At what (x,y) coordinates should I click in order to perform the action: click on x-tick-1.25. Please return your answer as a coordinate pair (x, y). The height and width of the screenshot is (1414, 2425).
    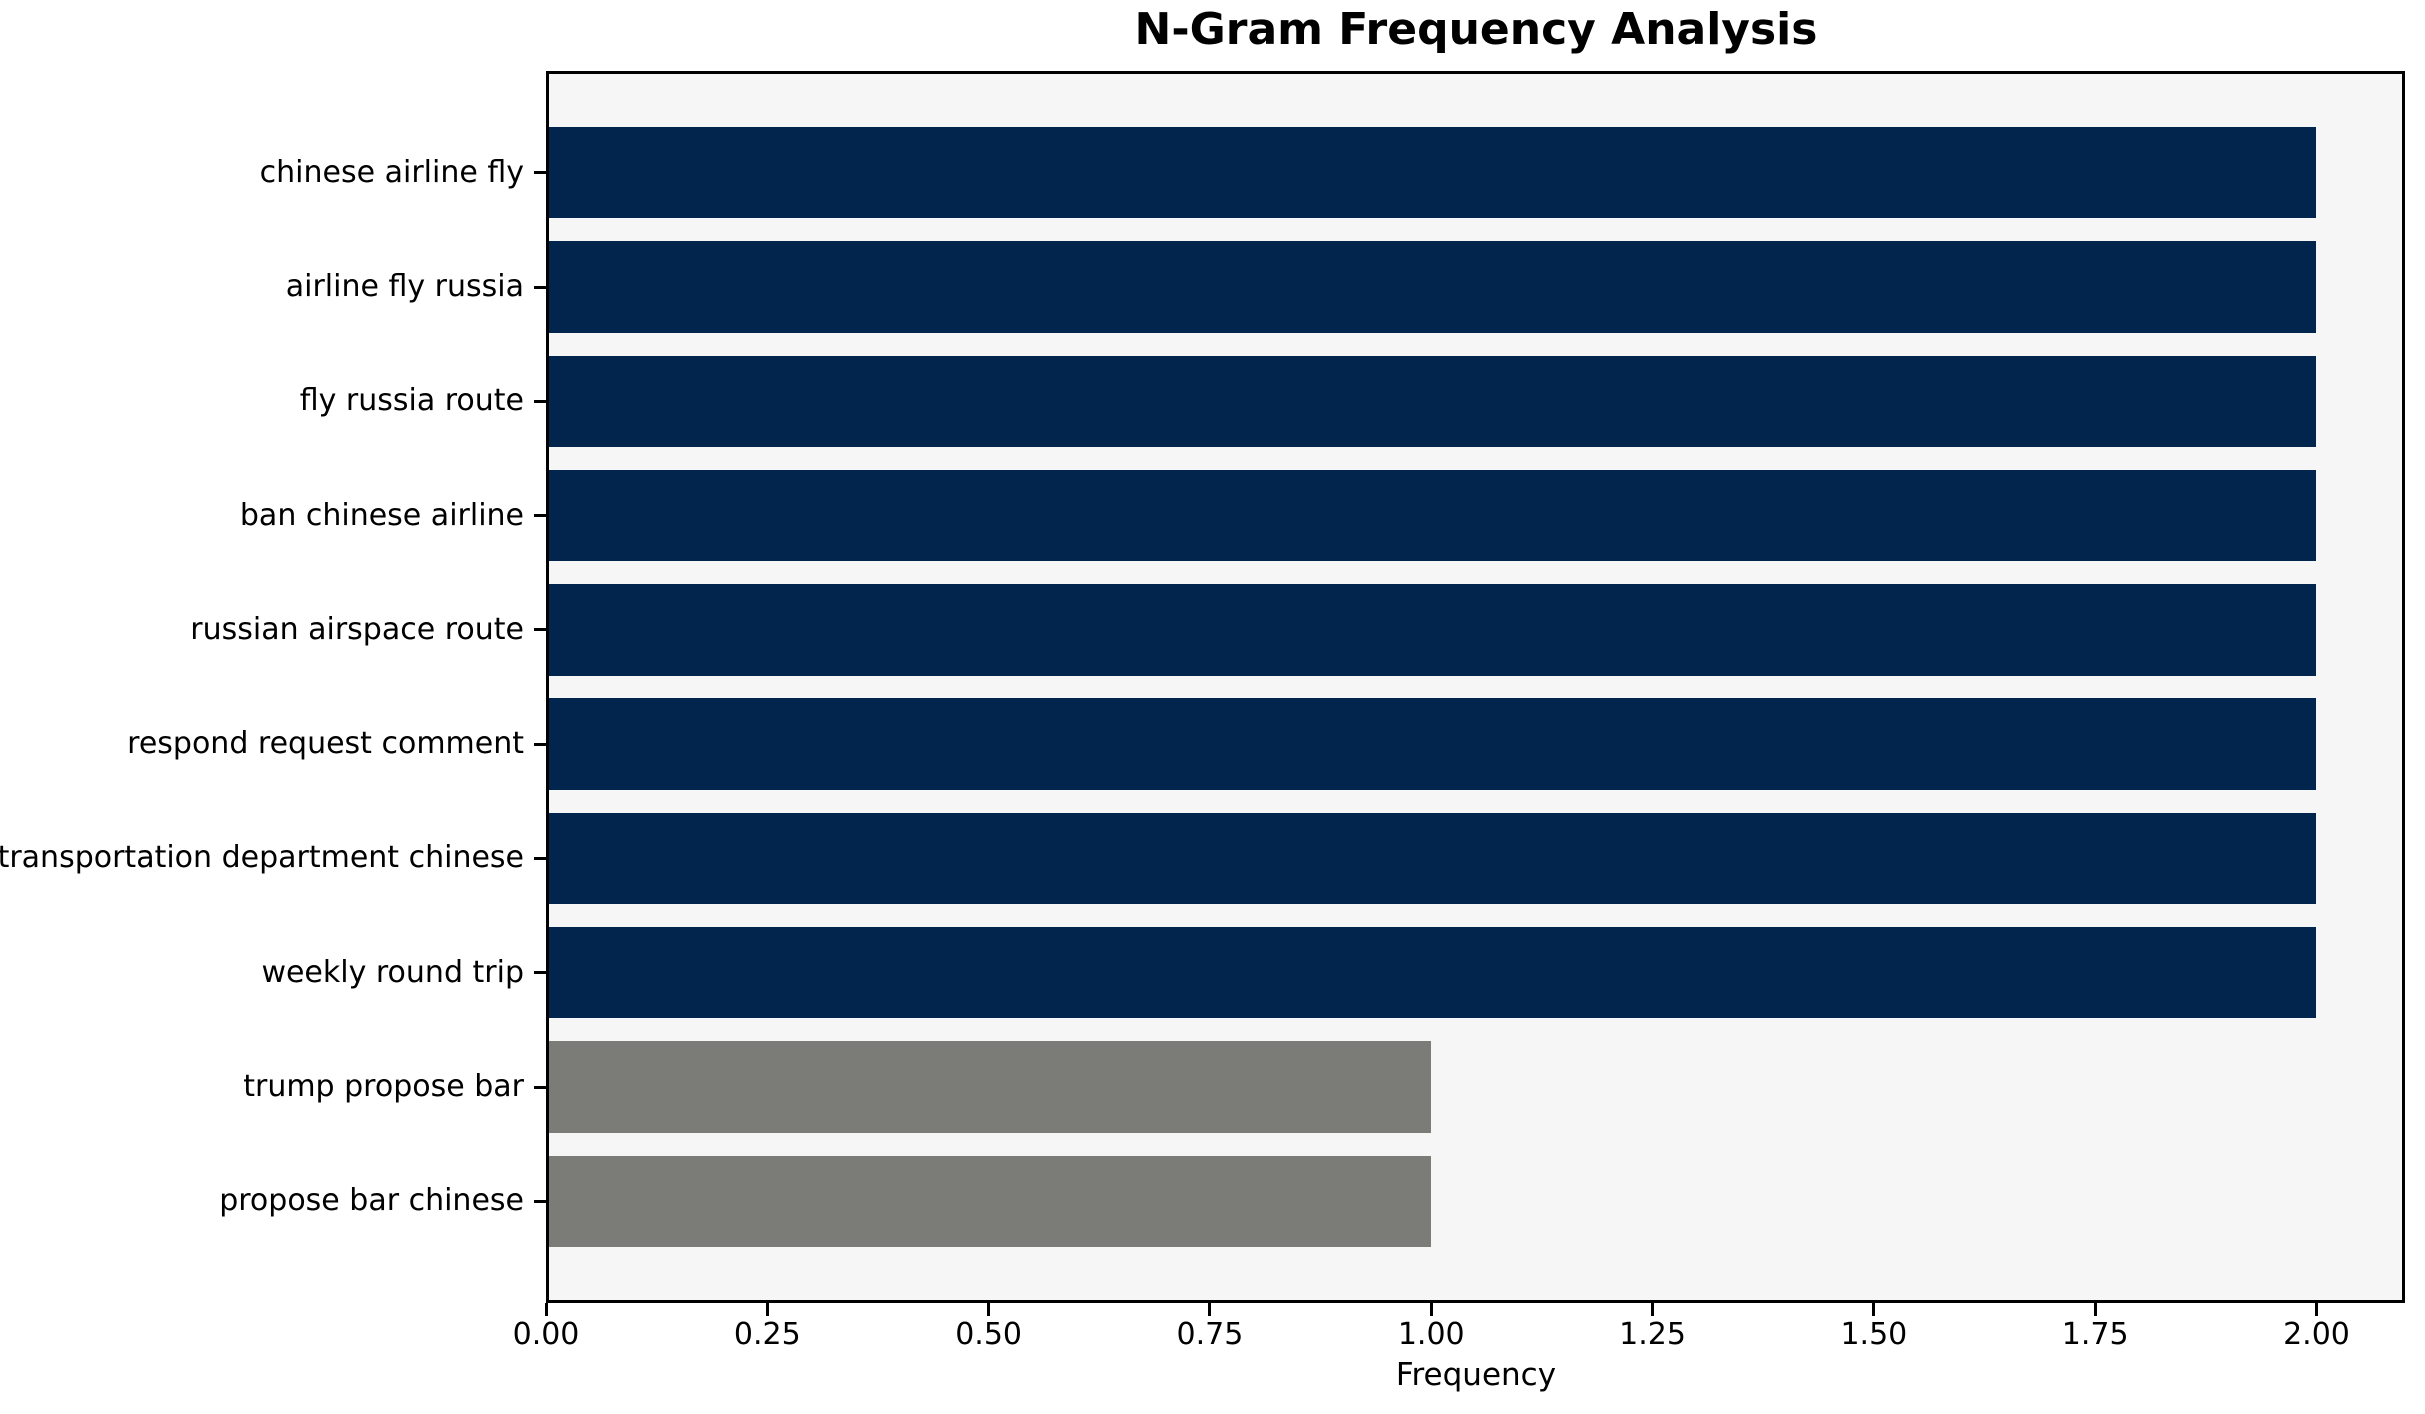
    Looking at the image, I should click on (1653, 1309).